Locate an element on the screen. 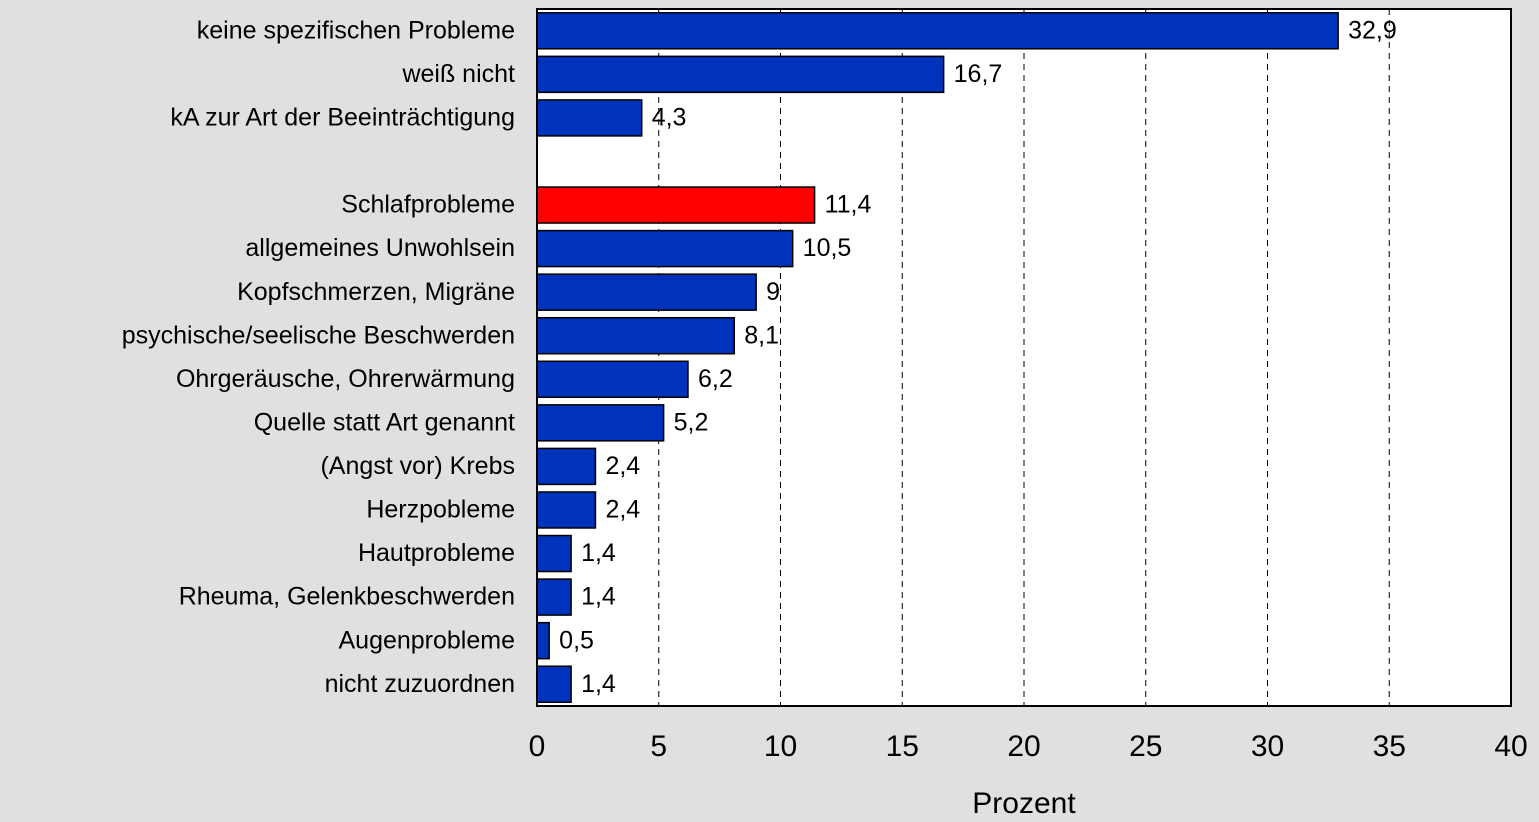  x-tick-label: 35 is located at coordinates (1389, 746).